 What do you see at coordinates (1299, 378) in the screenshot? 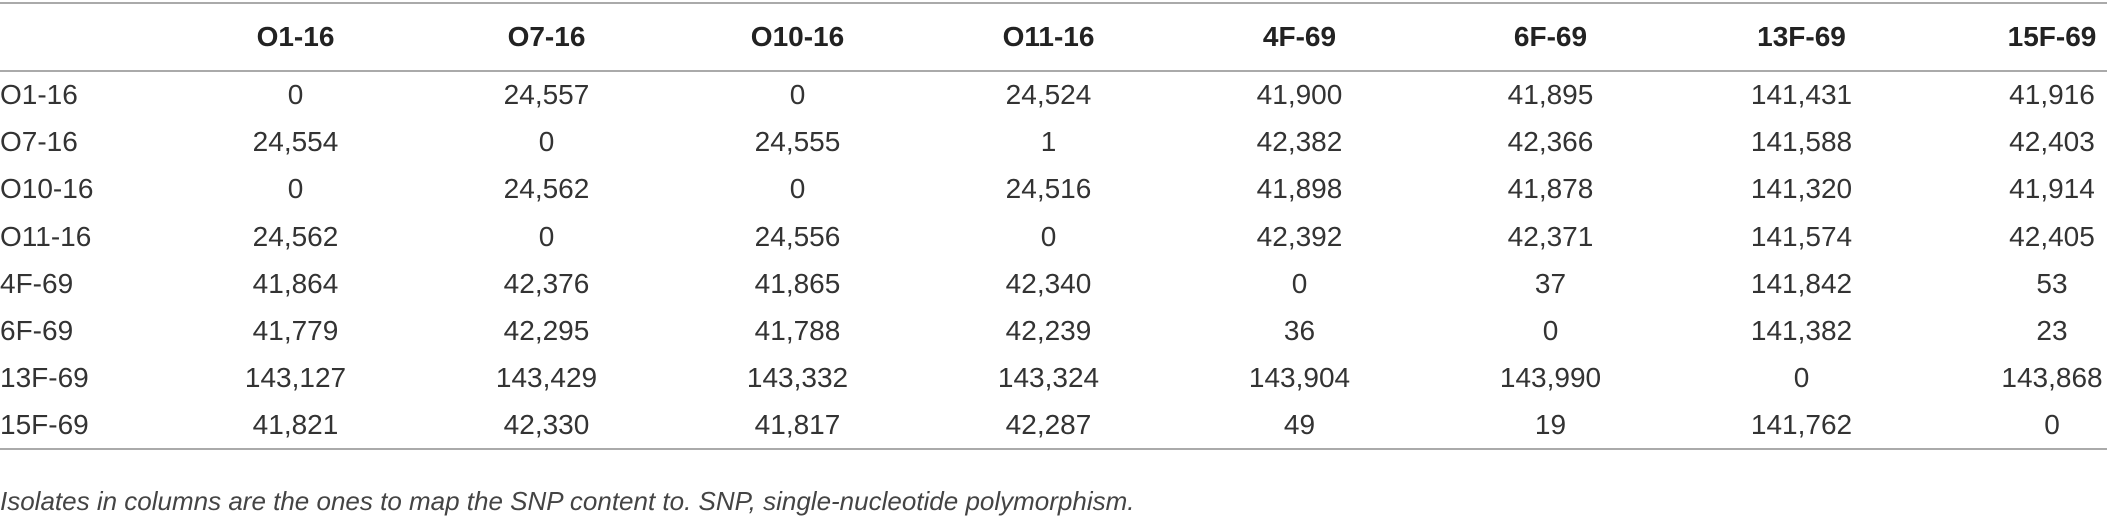
I see `cell: 143,904` at bounding box center [1299, 378].